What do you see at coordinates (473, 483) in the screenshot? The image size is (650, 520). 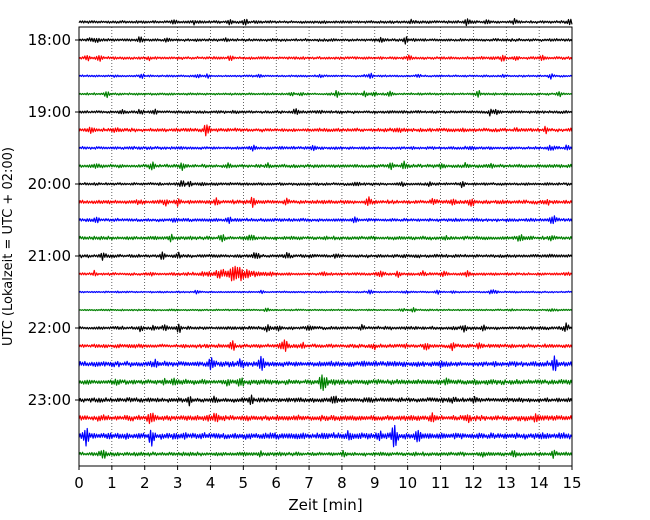 I see `x-tick-label: 12` at bounding box center [473, 483].